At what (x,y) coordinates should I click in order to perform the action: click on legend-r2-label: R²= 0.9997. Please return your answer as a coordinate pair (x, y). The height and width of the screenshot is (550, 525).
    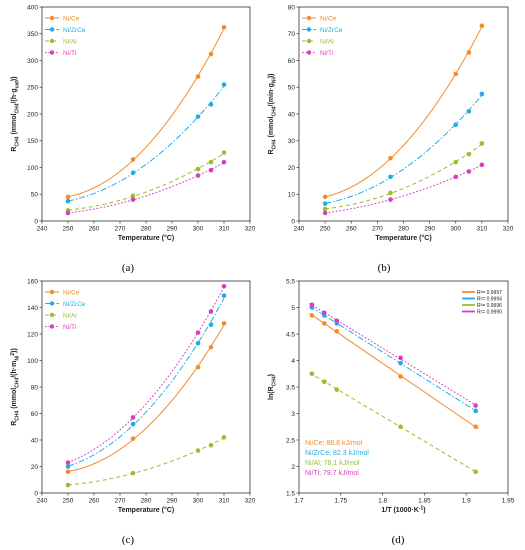
    Looking at the image, I should click on (489, 293).